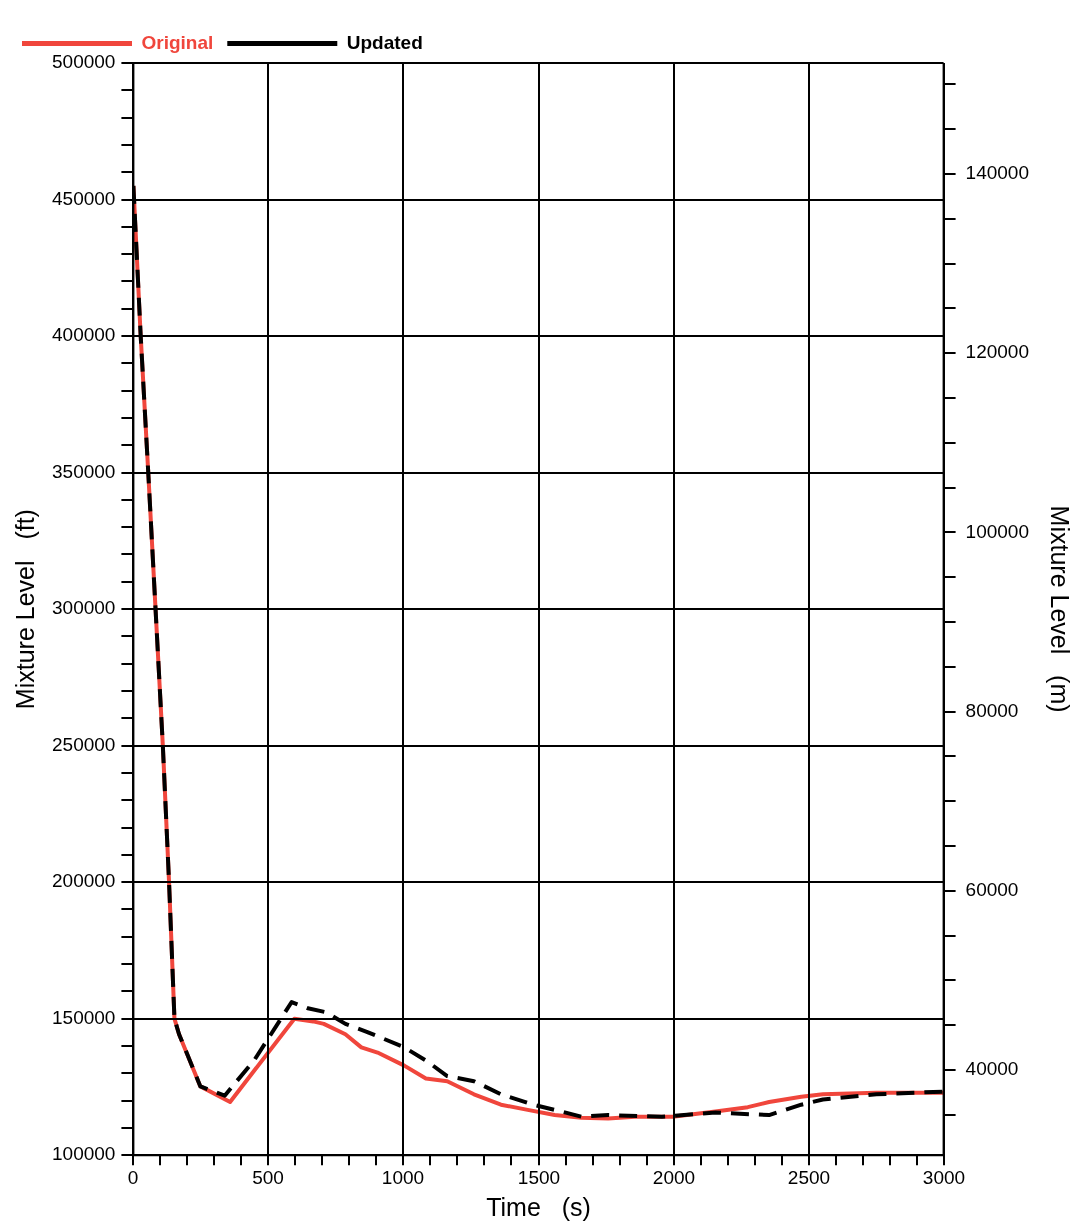 Image resolution: width=1089 pixels, height=1230 pixels. I want to click on y-tick-label: 250000, so click(84, 744).